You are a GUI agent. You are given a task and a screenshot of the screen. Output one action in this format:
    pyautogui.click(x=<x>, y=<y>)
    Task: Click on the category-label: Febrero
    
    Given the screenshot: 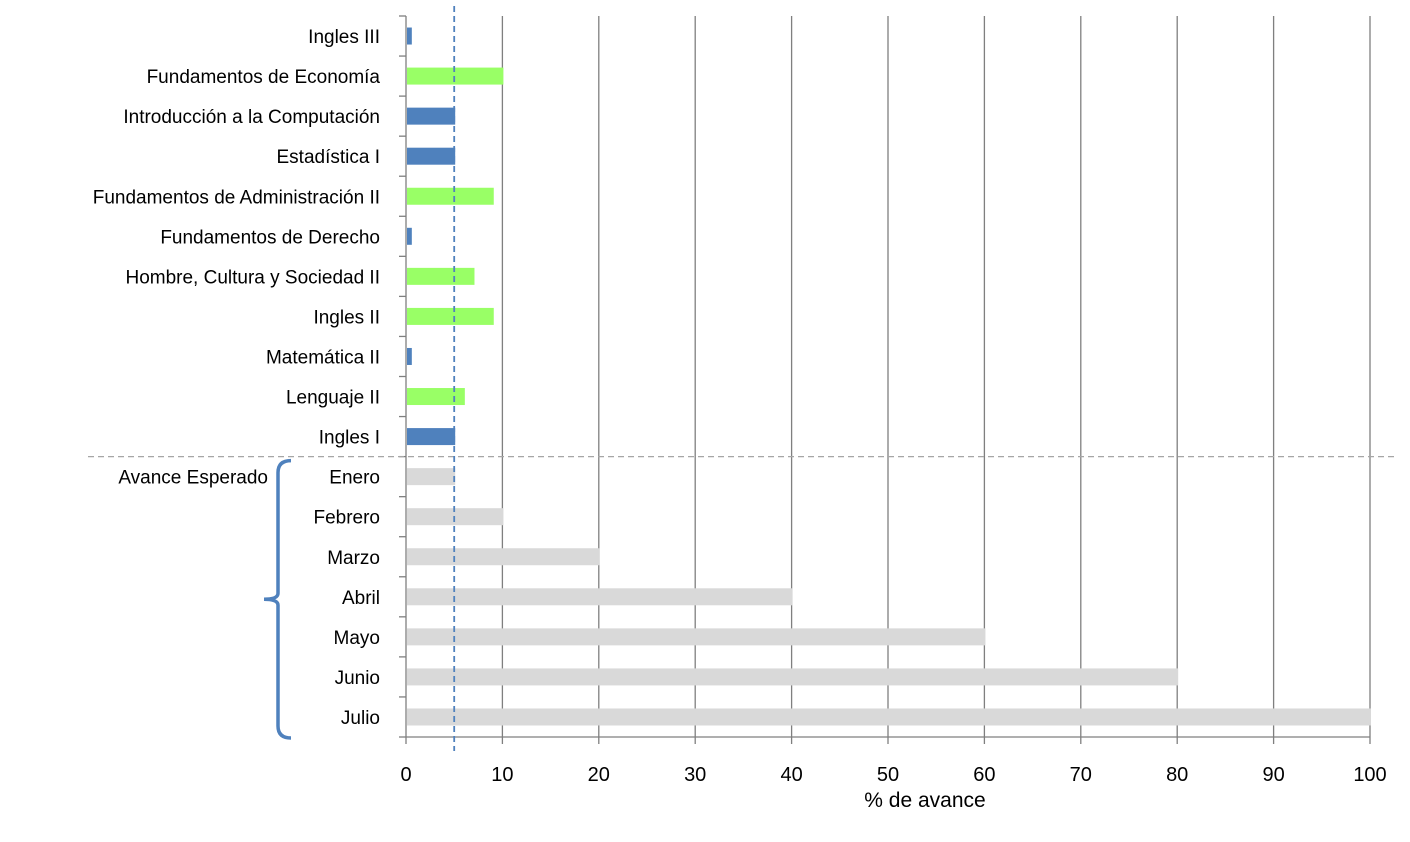 What is the action you would take?
    pyautogui.click(x=346, y=518)
    